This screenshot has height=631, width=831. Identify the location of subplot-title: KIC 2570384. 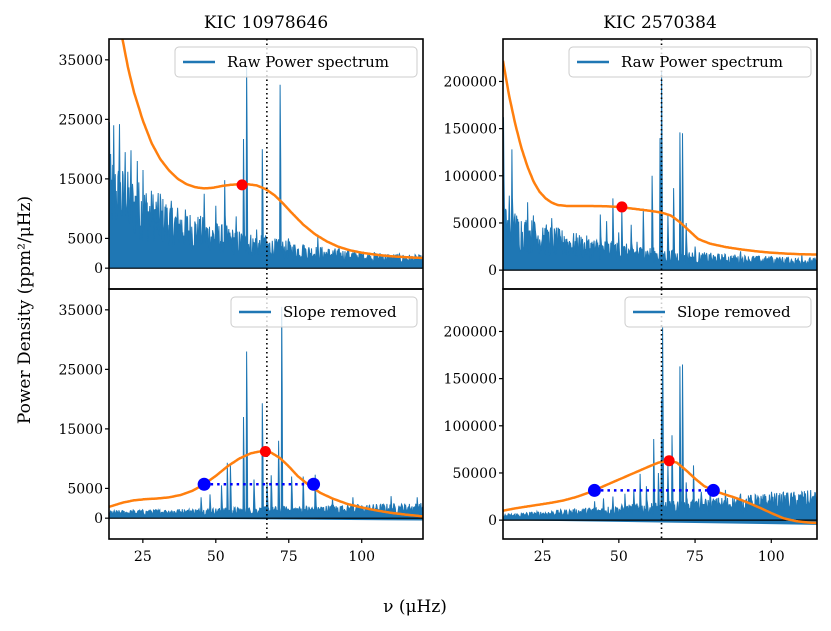
(660, 23).